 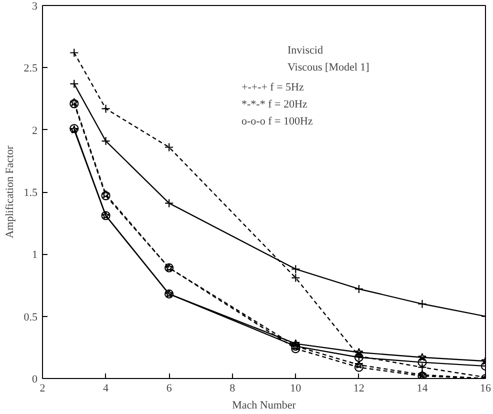 What do you see at coordinates (329, 68) in the screenshot?
I see `annotation: Viscous [Model 1]` at bounding box center [329, 68].